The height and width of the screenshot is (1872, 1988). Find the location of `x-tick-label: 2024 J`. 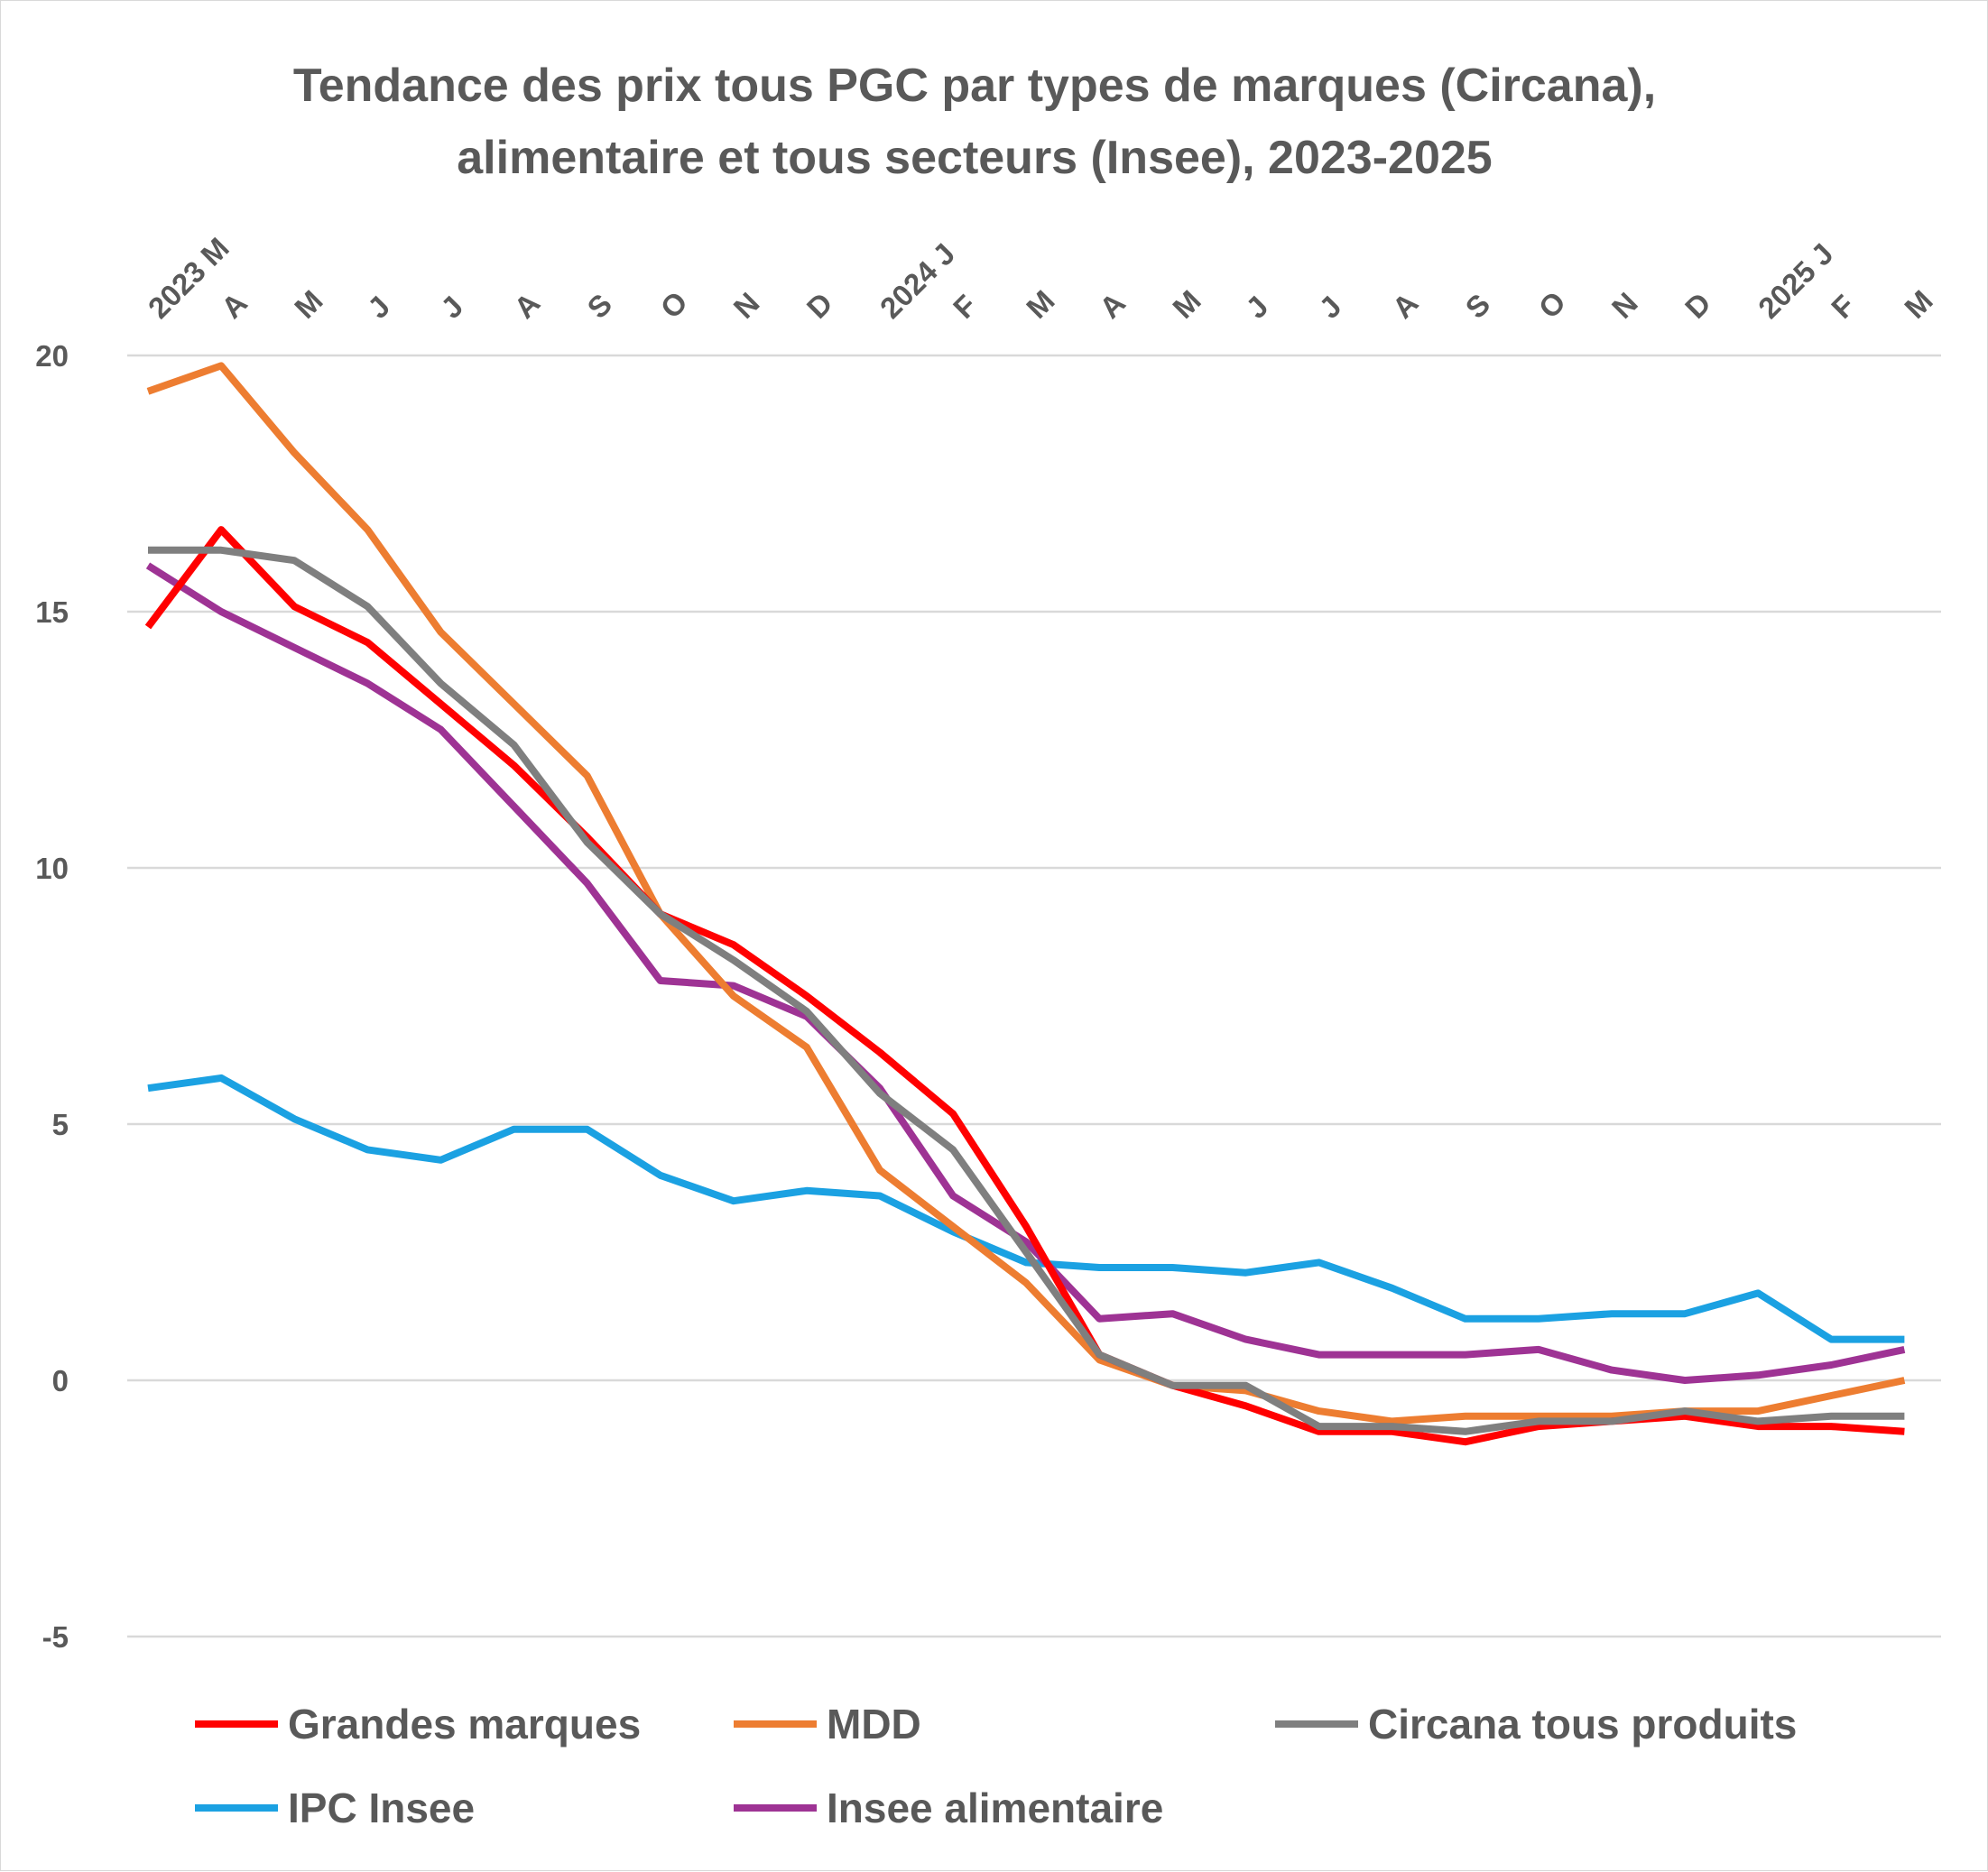

x-tick-label: 2024 J is located at coordinates (918, 280).